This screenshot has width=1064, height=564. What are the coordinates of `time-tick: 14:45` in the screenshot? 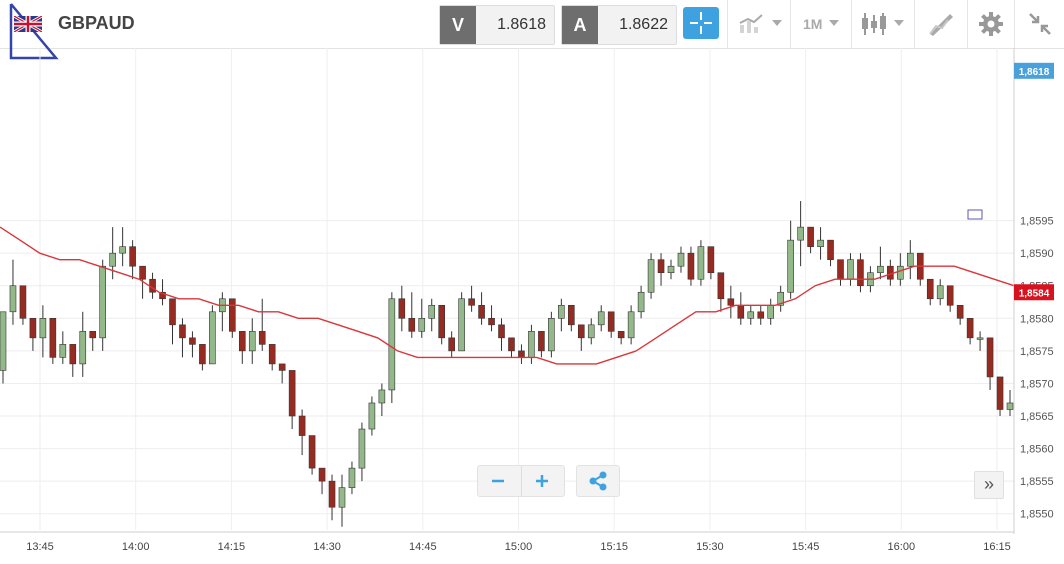 It's located at (423, 547).